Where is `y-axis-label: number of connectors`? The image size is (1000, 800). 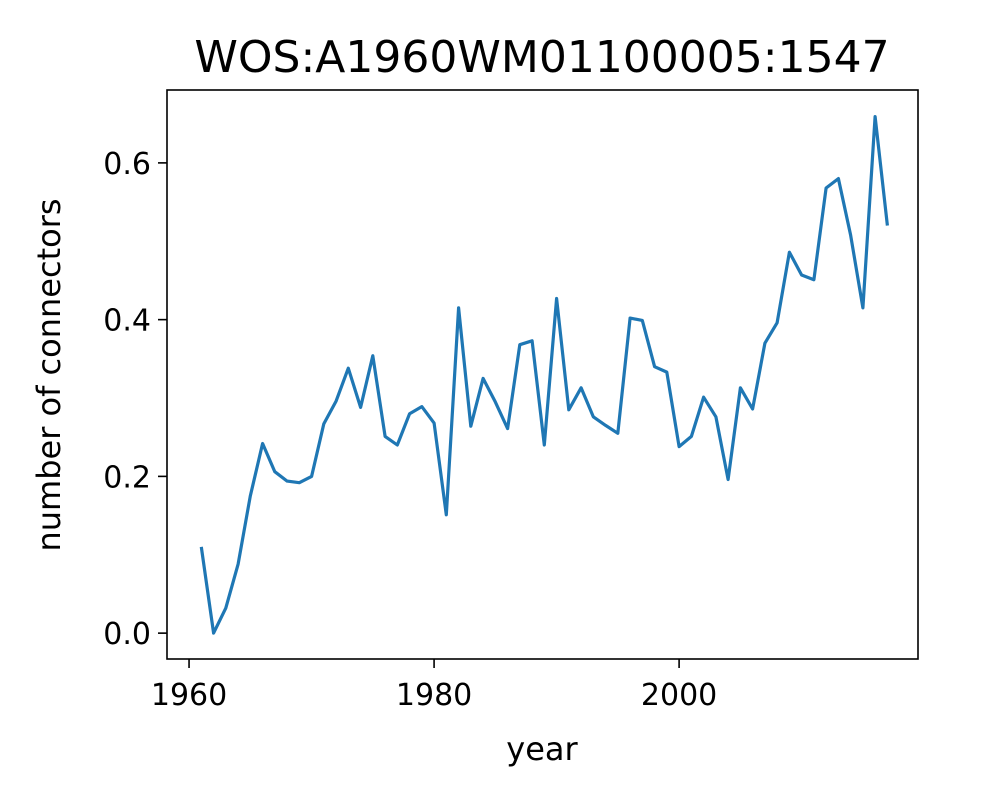 y-axis-label: number of connectors is located at coordinates (49, 374).